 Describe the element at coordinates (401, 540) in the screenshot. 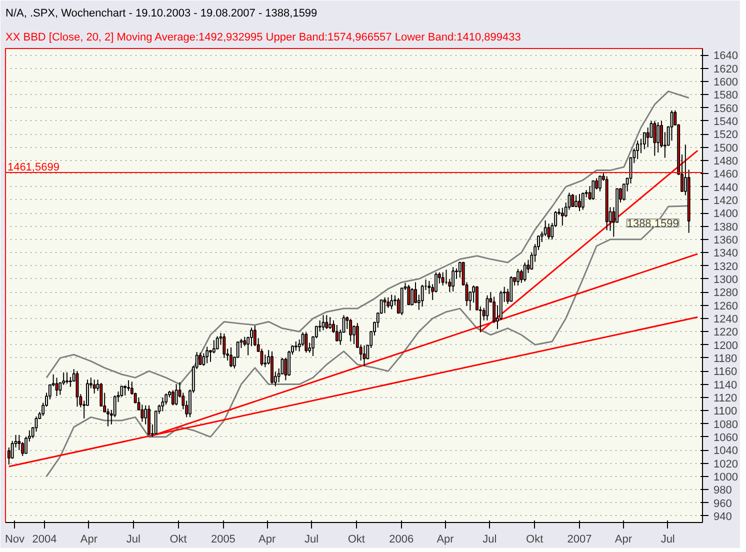

I see `x-tick-label: 2006` at that location.